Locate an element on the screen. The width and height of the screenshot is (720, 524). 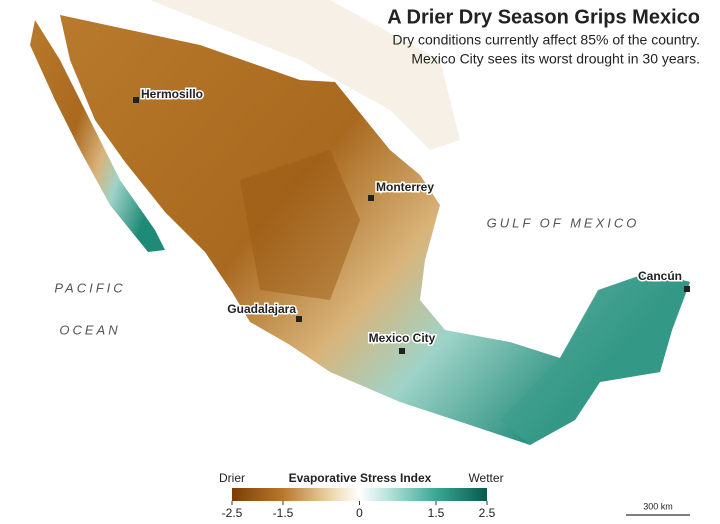
title: A Drier Dry Season Grips Mexico is located at coordinates (543, 17).